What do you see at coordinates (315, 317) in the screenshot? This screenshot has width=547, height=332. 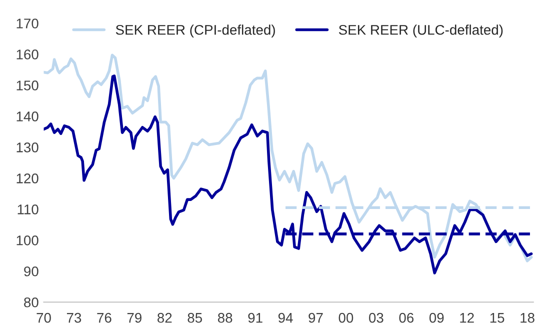 I see `x-tick-label: 97` at bounding box center [315, 317].